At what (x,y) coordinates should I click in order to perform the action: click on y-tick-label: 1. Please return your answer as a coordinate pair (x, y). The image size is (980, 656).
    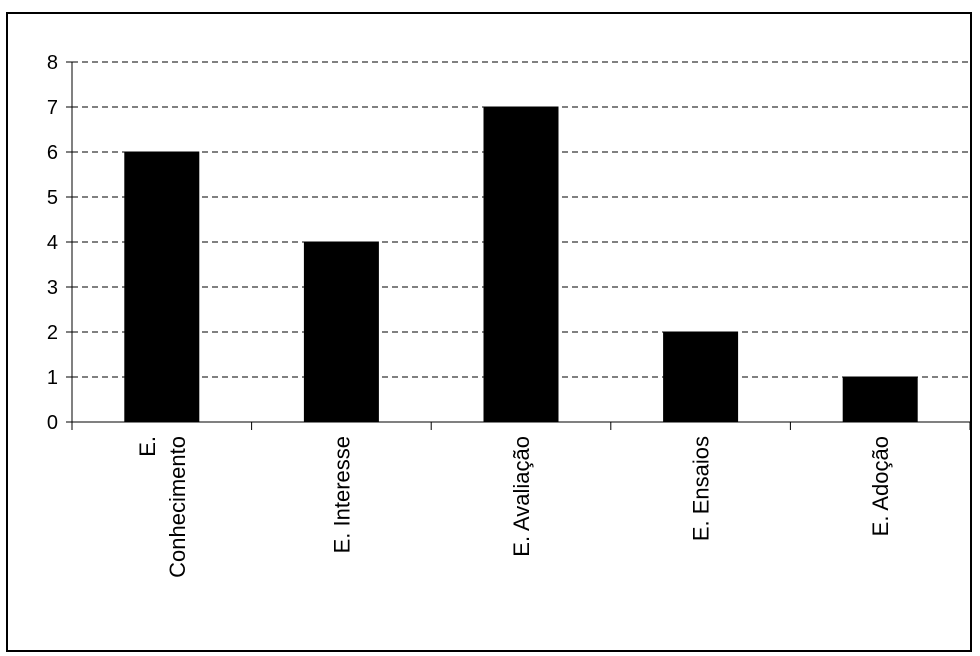
    Looking at the image, I should click on (52, 378).